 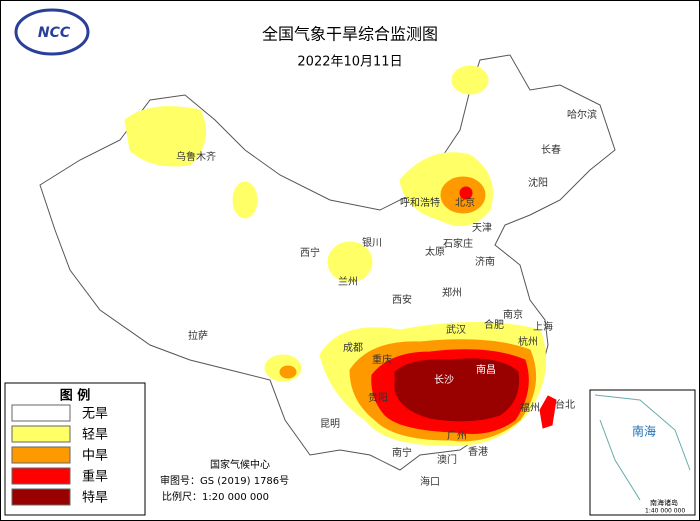 What do you see at coordinates (420, 203) in the screenshot?
I see `city-label: 呼和浩特` at bounding box center [420, 203].